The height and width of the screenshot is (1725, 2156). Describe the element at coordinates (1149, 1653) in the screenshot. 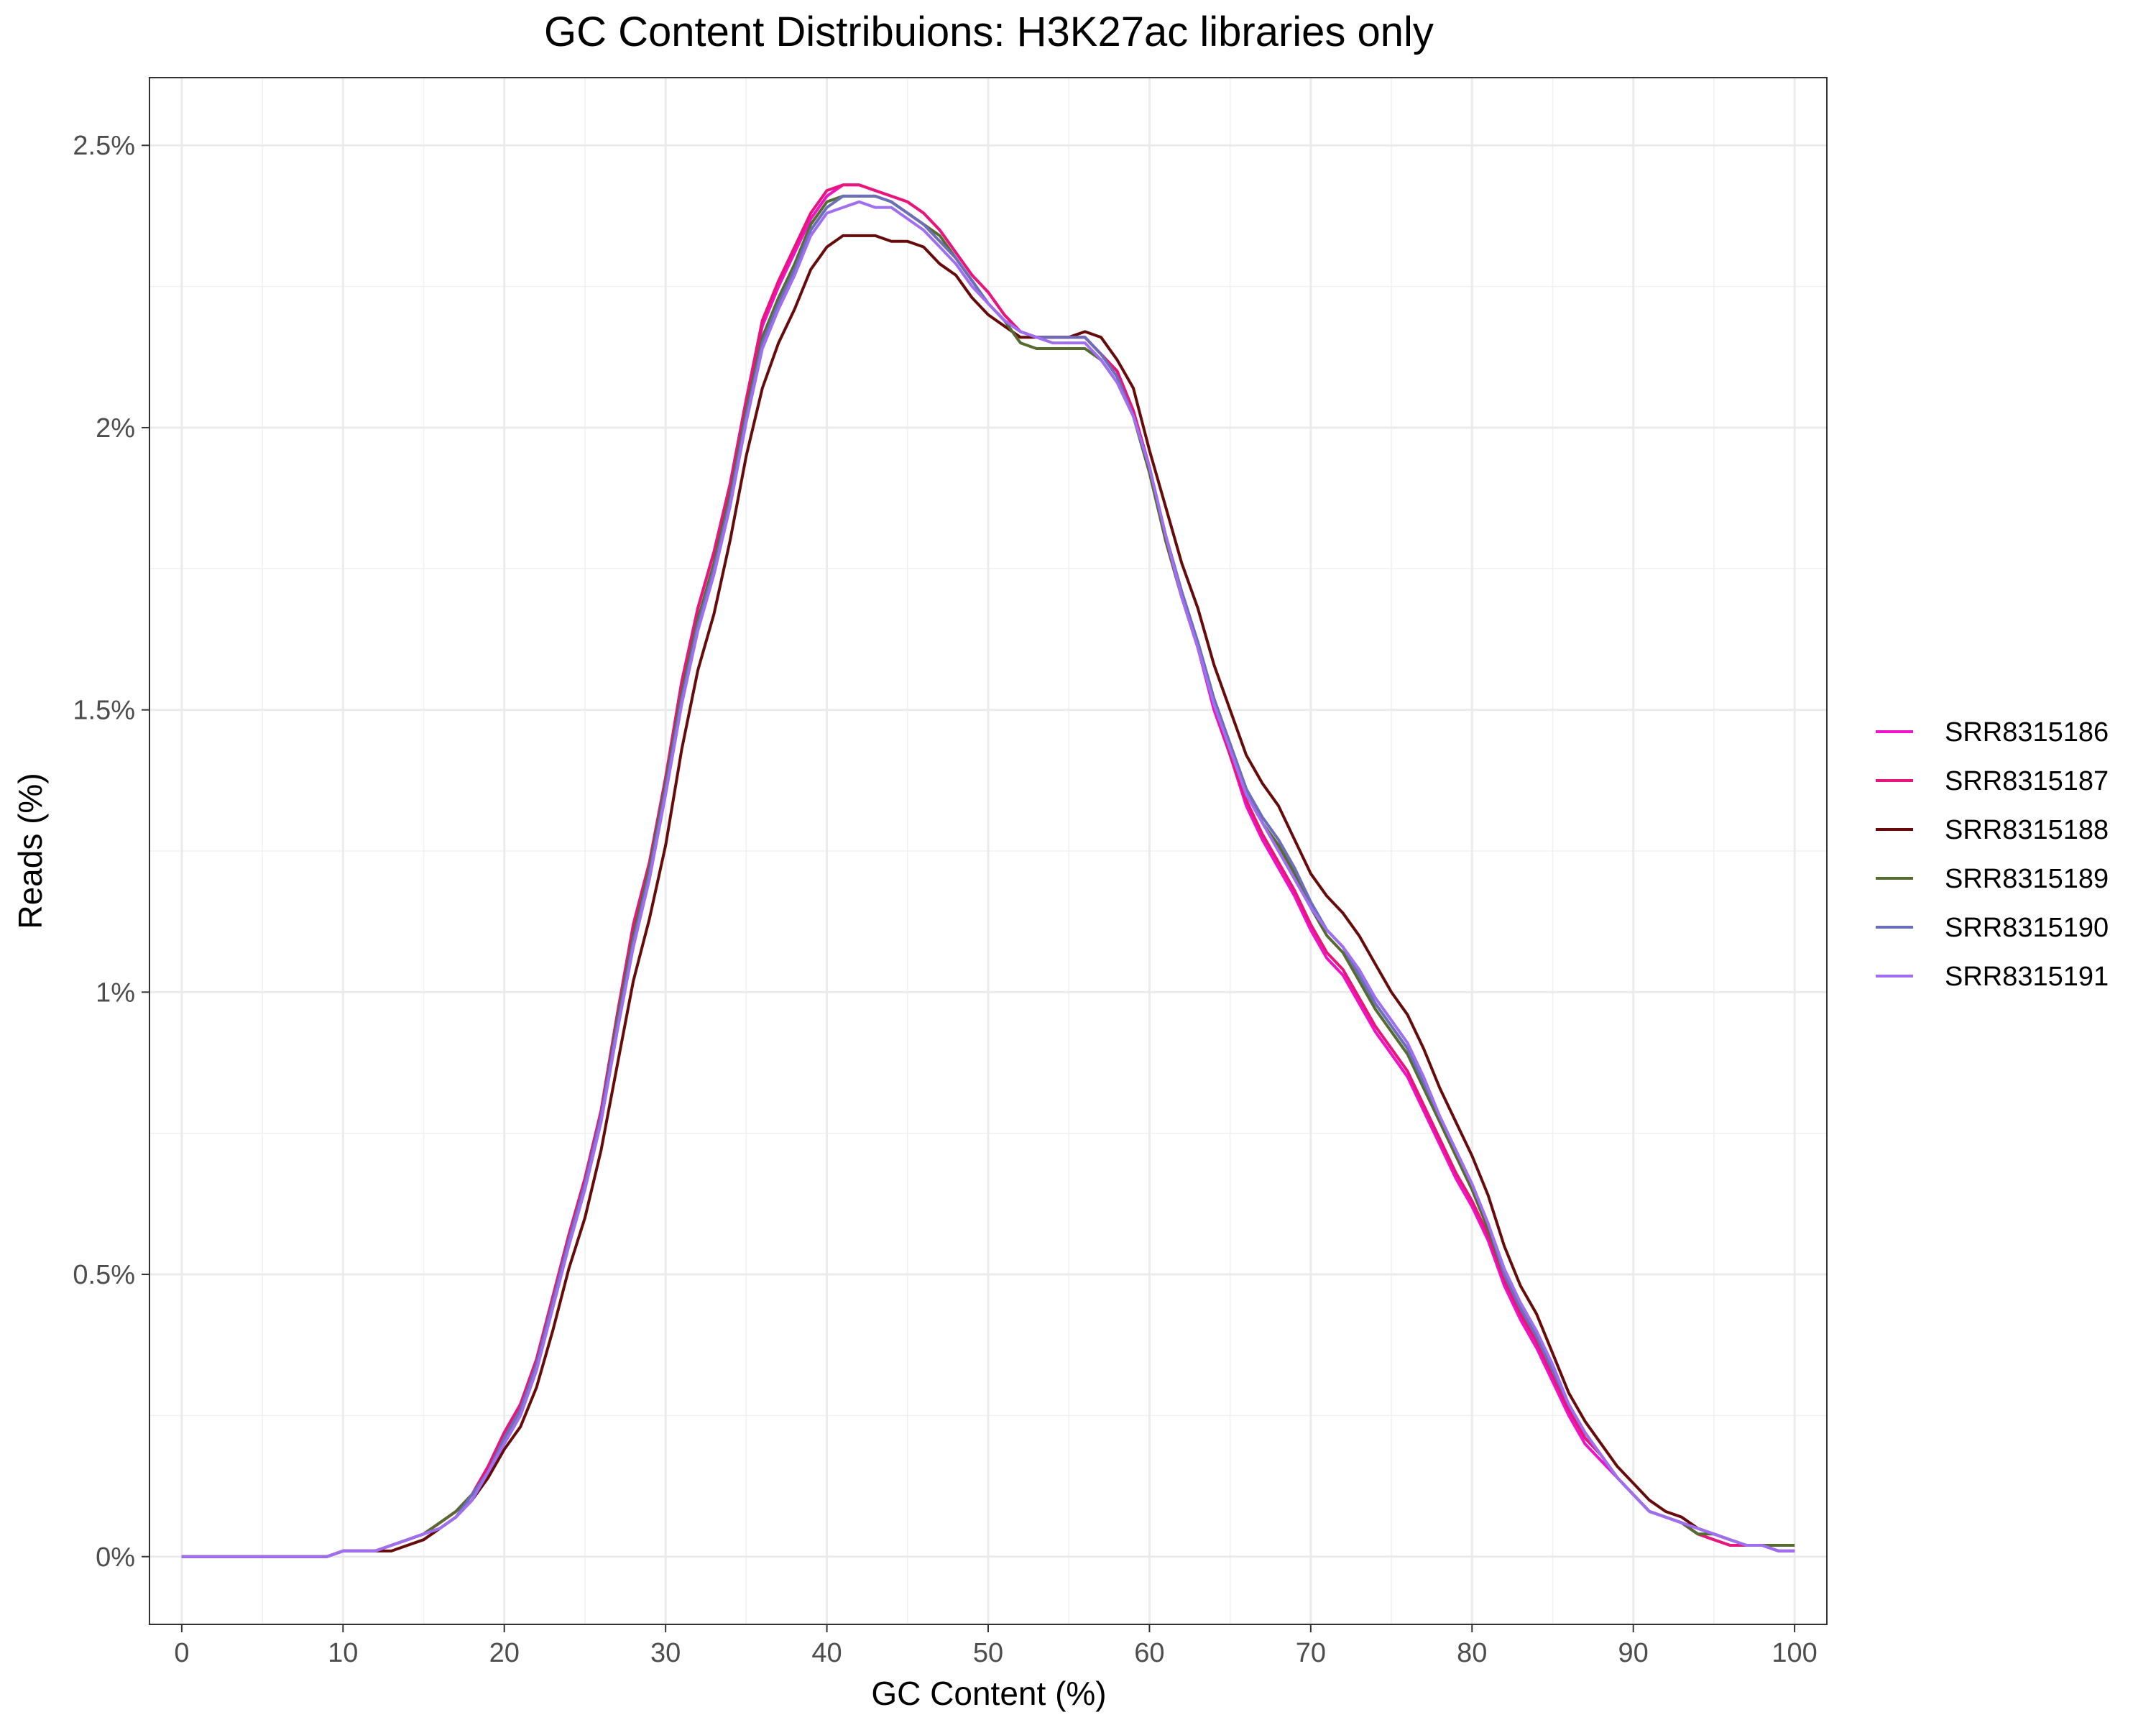

I see `x-tick-label: 60` at that location.